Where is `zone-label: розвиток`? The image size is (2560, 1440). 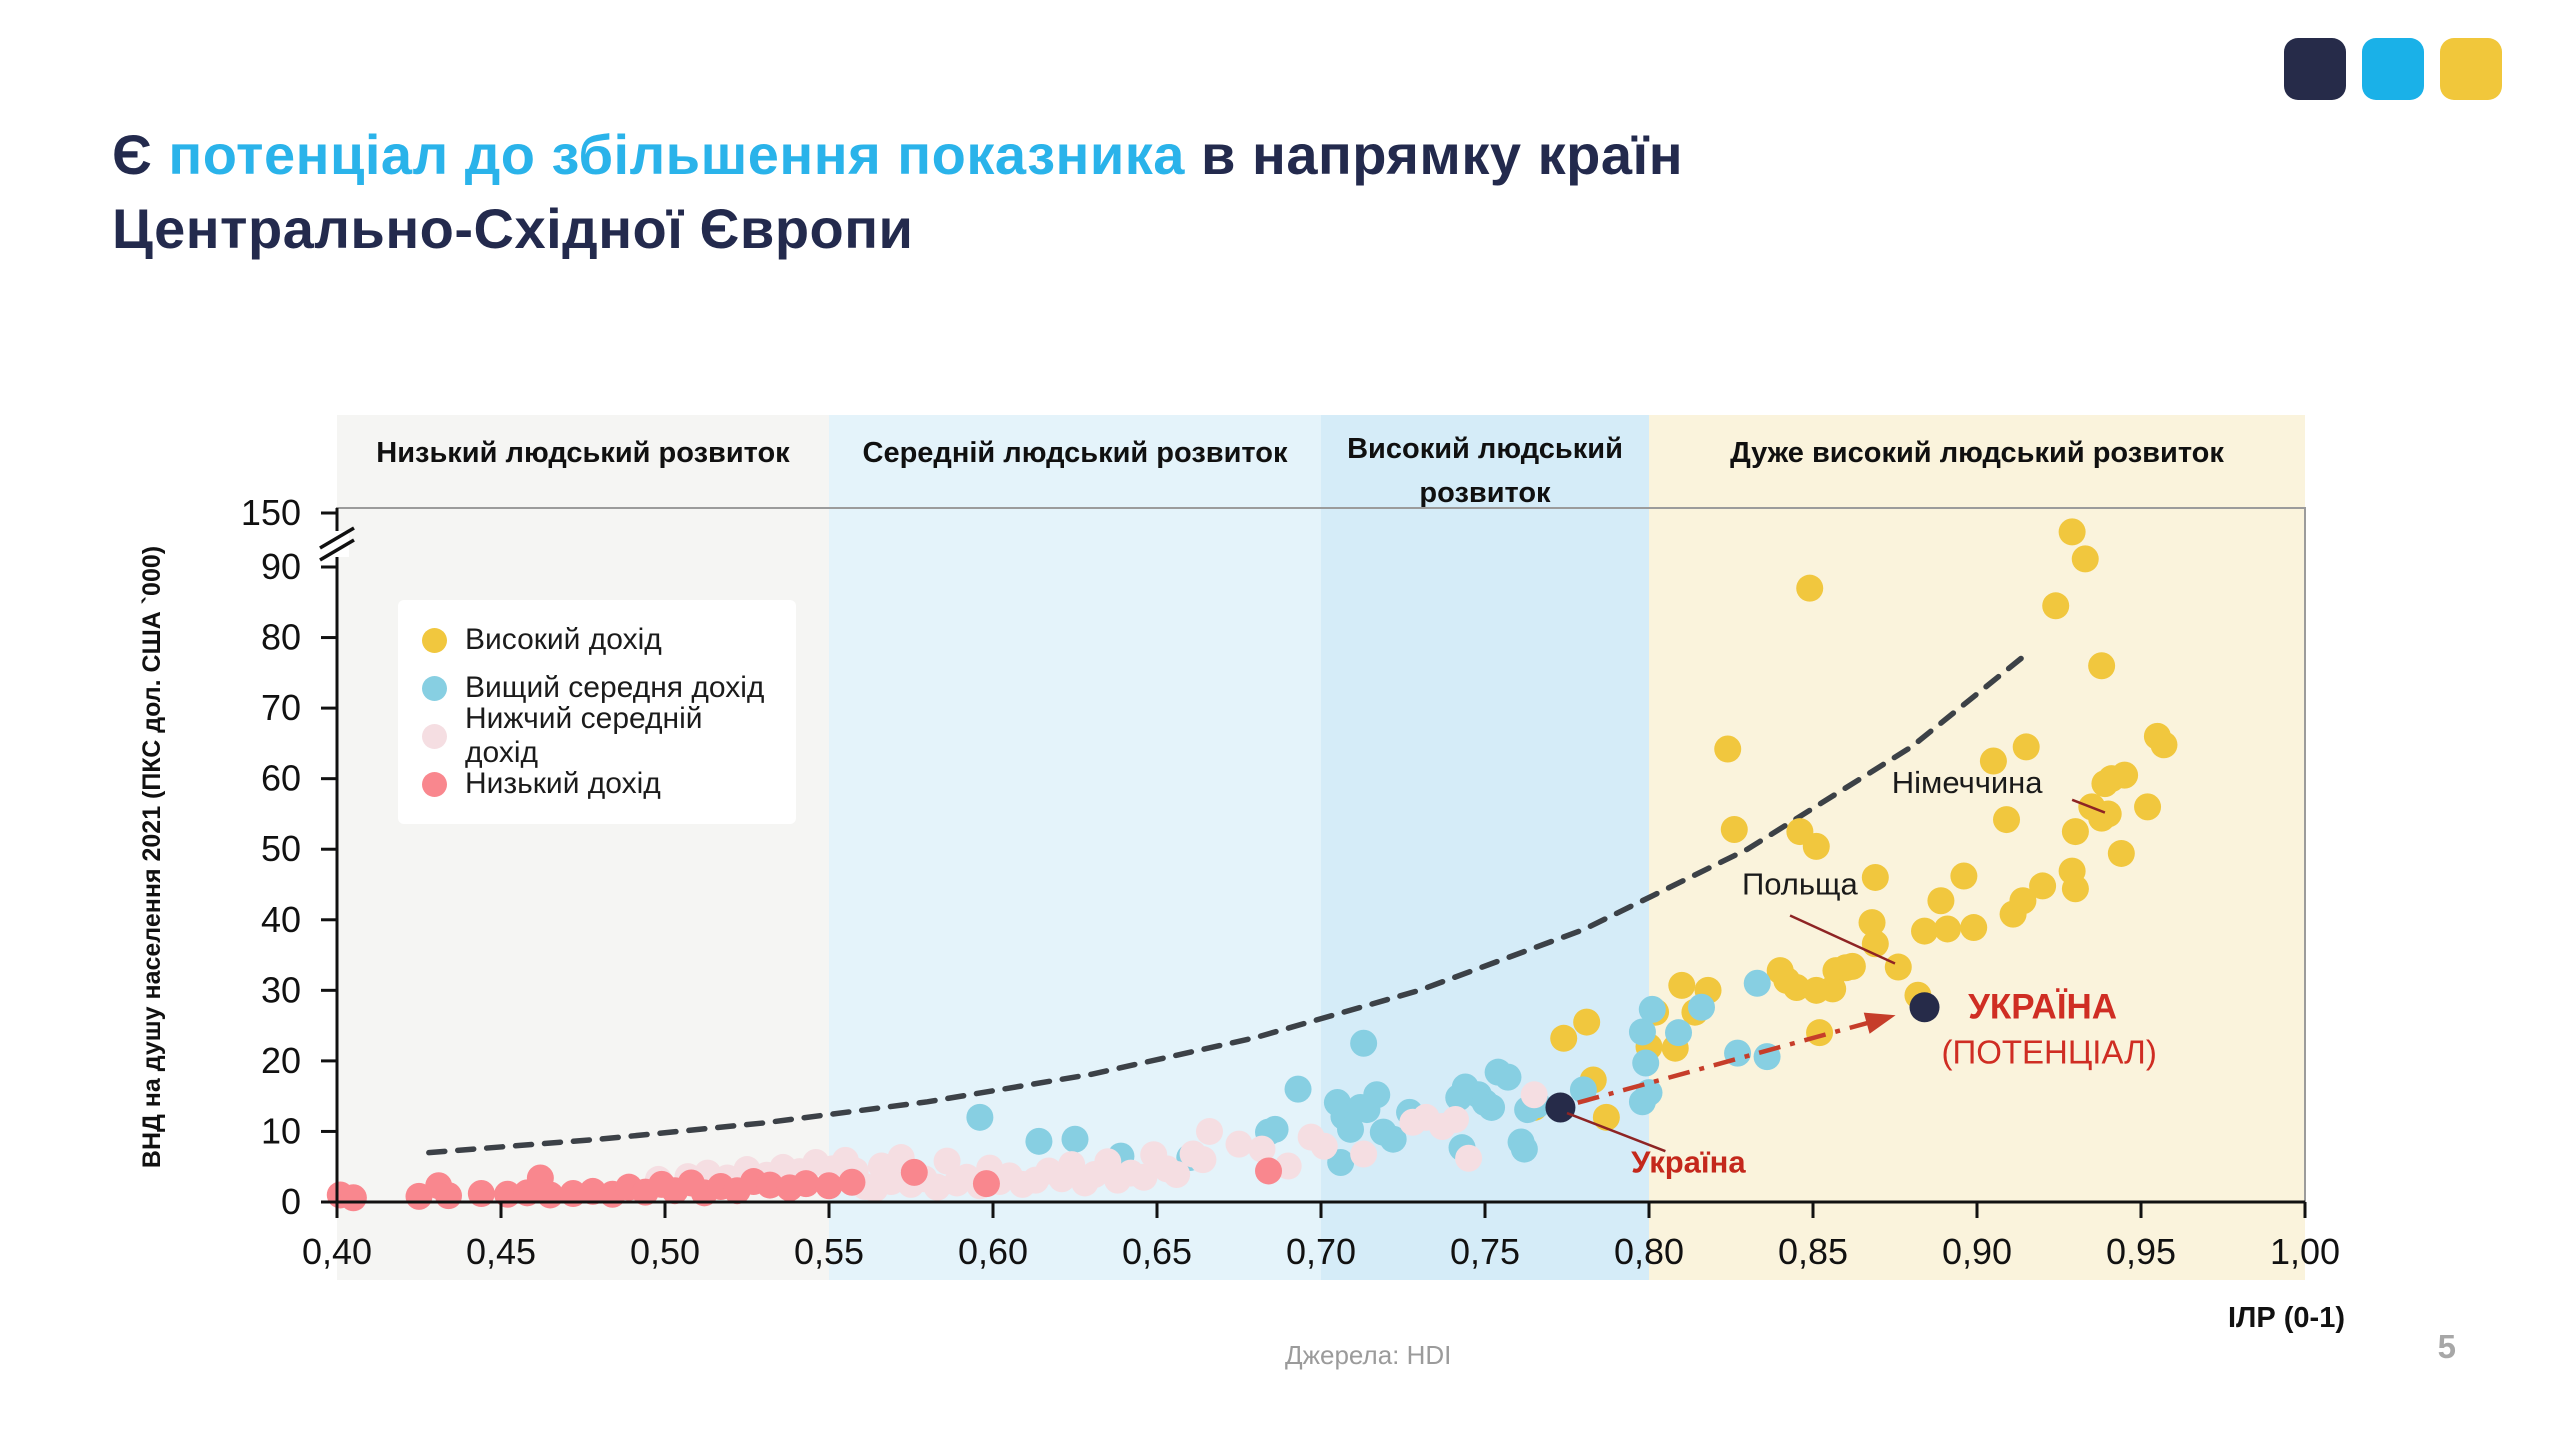 zone-label: розвиток is located at coordinates (1485, 493).